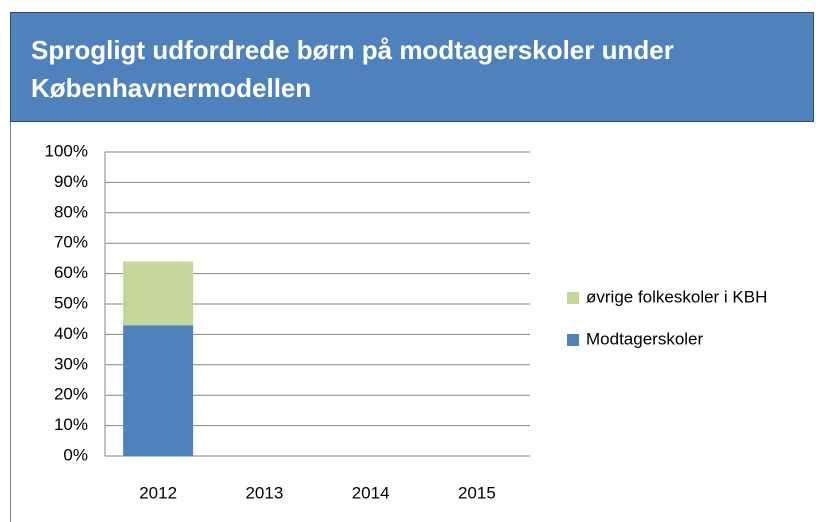 The height and width of the screenshot is (522, 816). Describe the element at coordinates (71, 363) in the screenshot. I see `y-tick-label: 30%` at that location.